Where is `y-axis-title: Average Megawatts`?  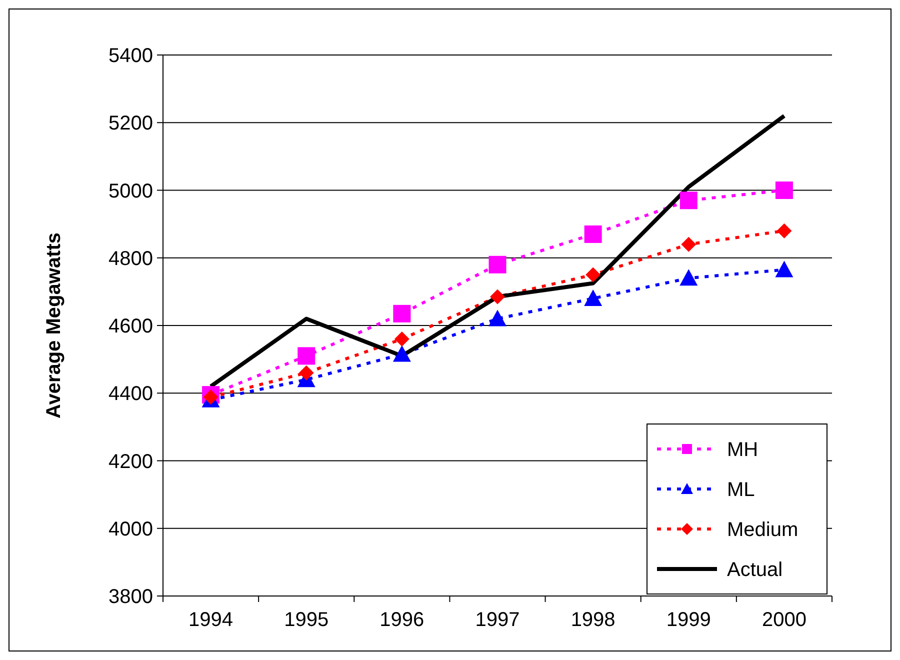
y-axis-title: Average Megawatts is located at coordinates (54, 325).